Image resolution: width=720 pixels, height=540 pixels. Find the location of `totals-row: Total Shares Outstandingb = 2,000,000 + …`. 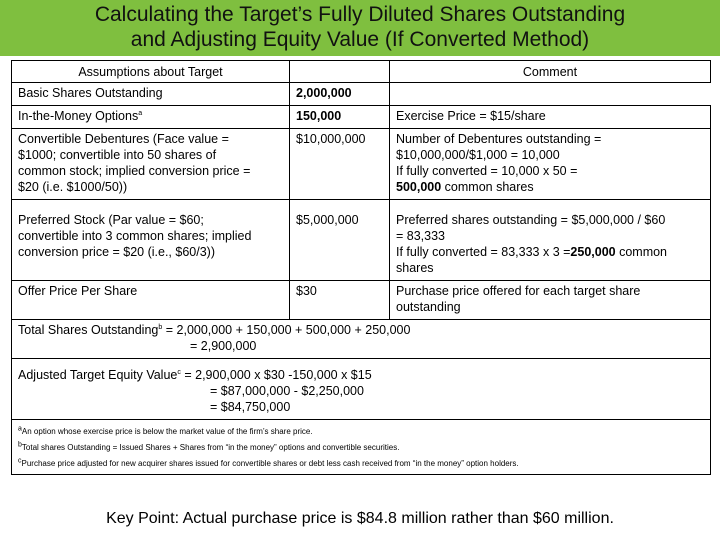

totals-row: Total Shares Outstandingb = 2,000,000 + … is located at coordinates (361, 339).